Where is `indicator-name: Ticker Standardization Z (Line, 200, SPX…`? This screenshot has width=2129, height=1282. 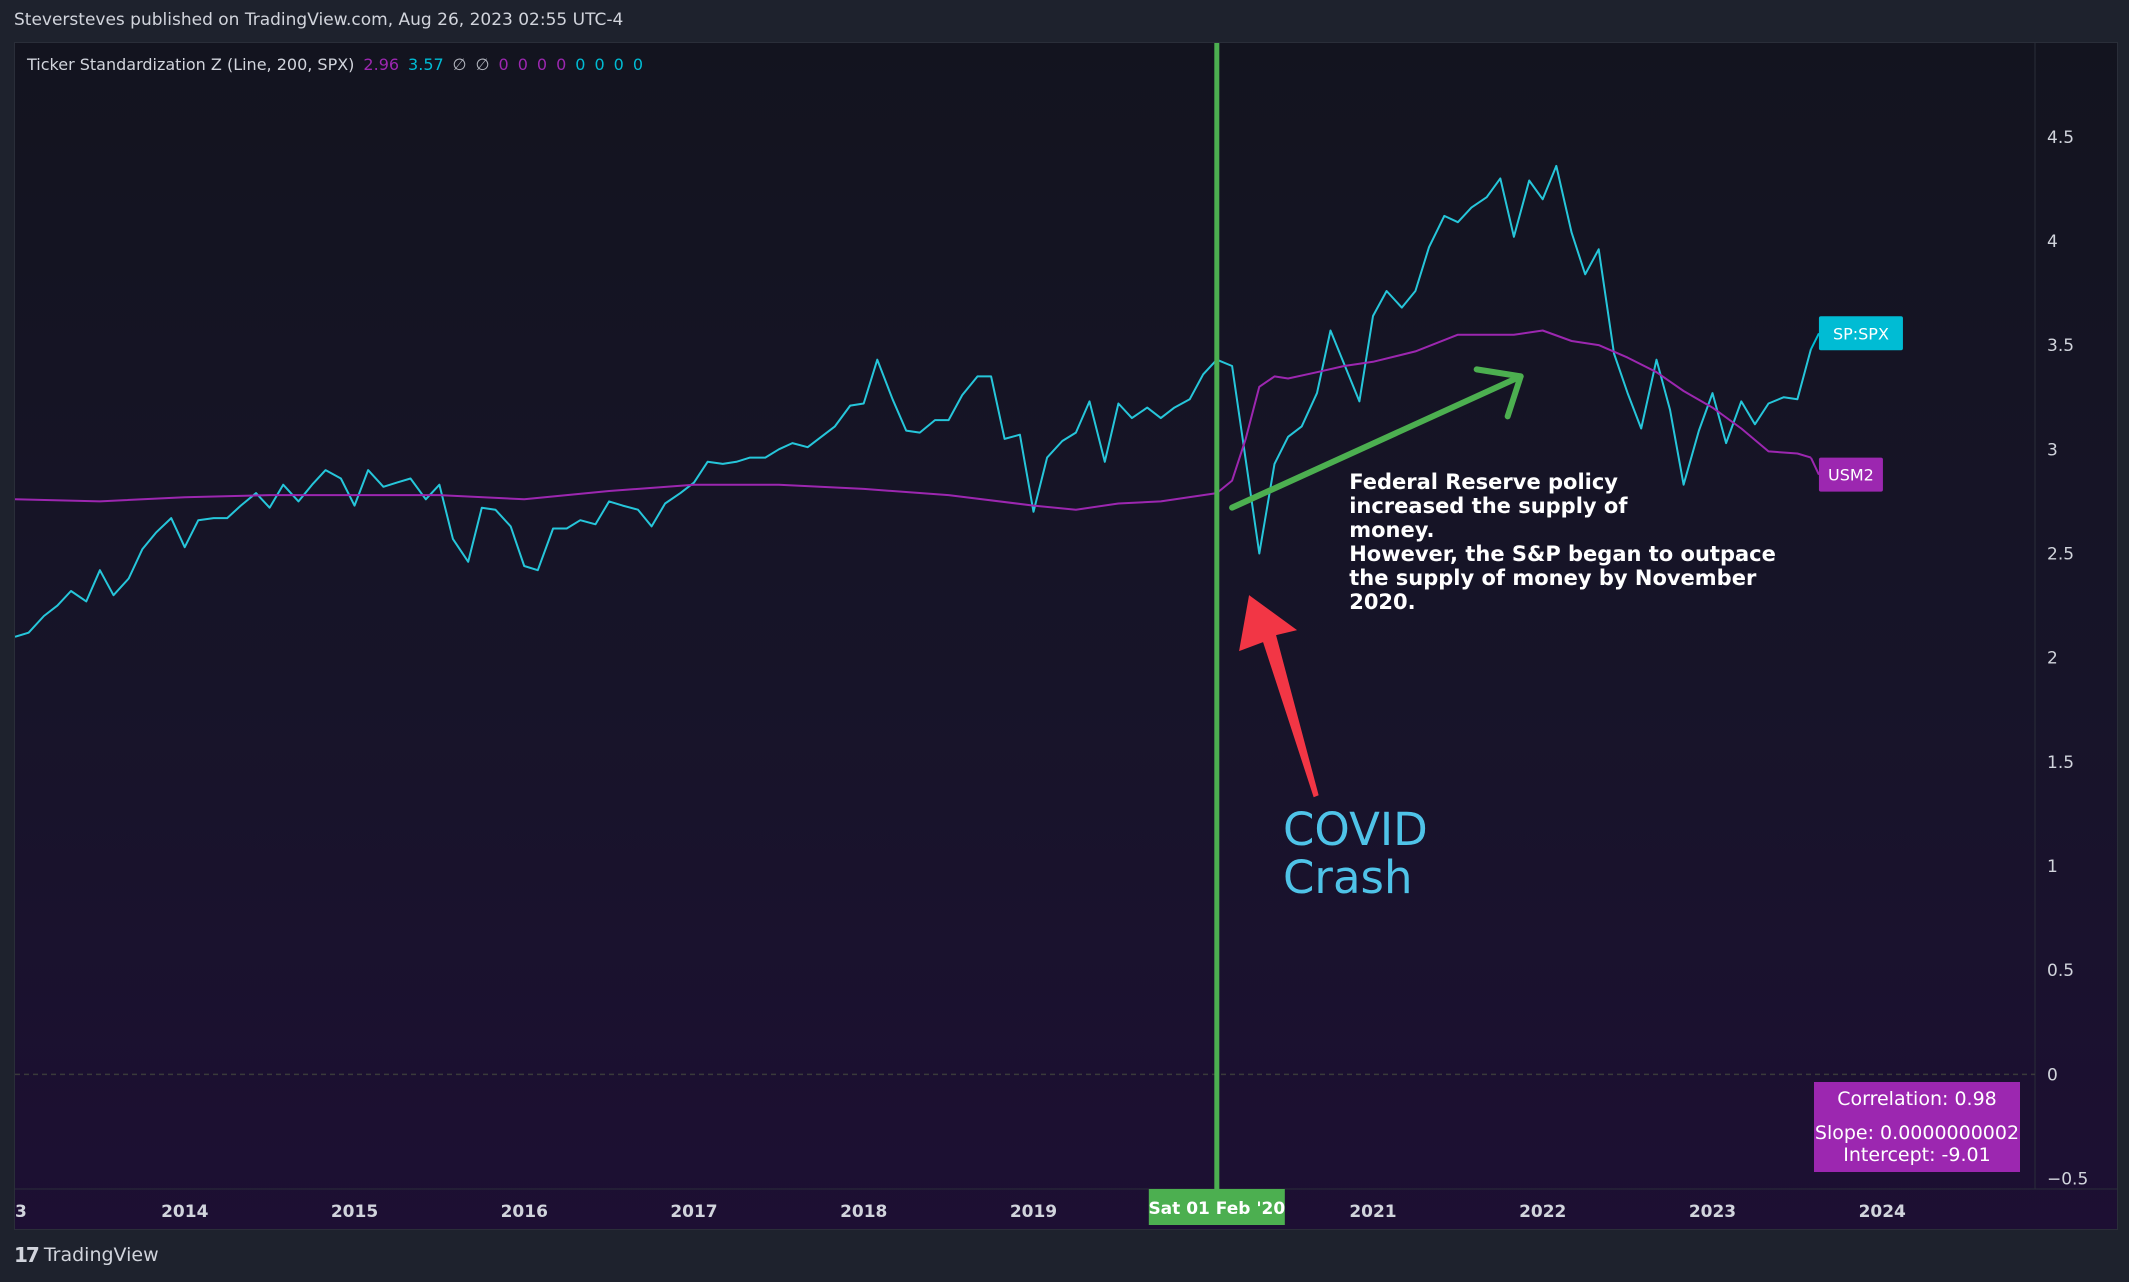 indicator-name: Ticker Standardization Z (Line, 200, SPX… is located at coordinates (191, 64).